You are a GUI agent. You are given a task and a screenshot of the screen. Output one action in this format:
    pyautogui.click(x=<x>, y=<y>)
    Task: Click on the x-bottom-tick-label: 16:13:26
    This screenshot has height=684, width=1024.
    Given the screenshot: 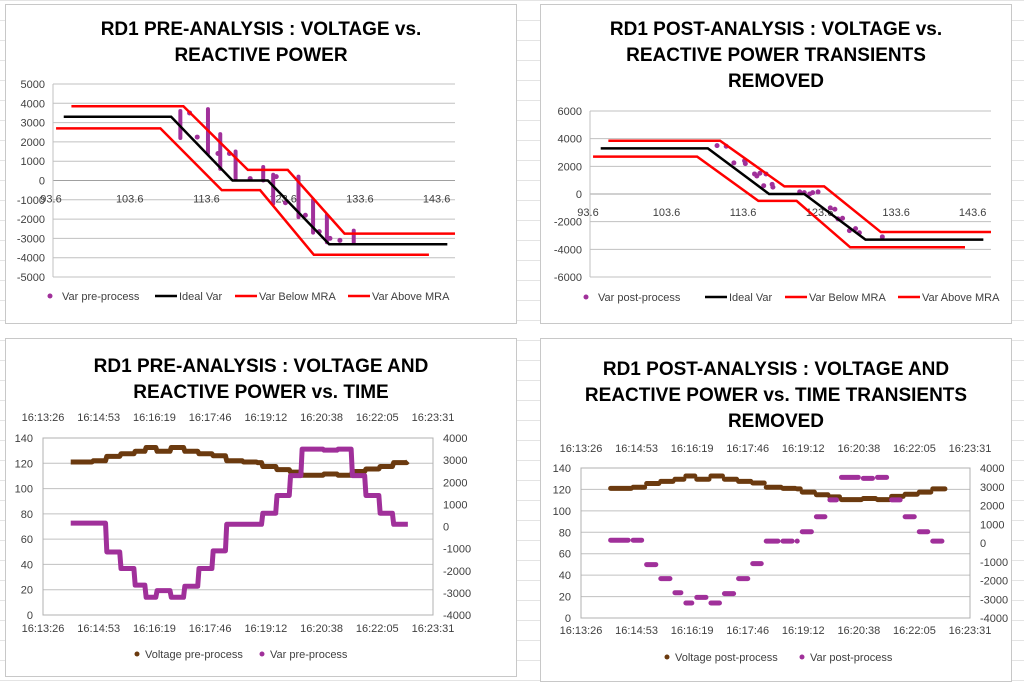 What is the action you would take?
    pyautogui.click(x=43, y=629)
    